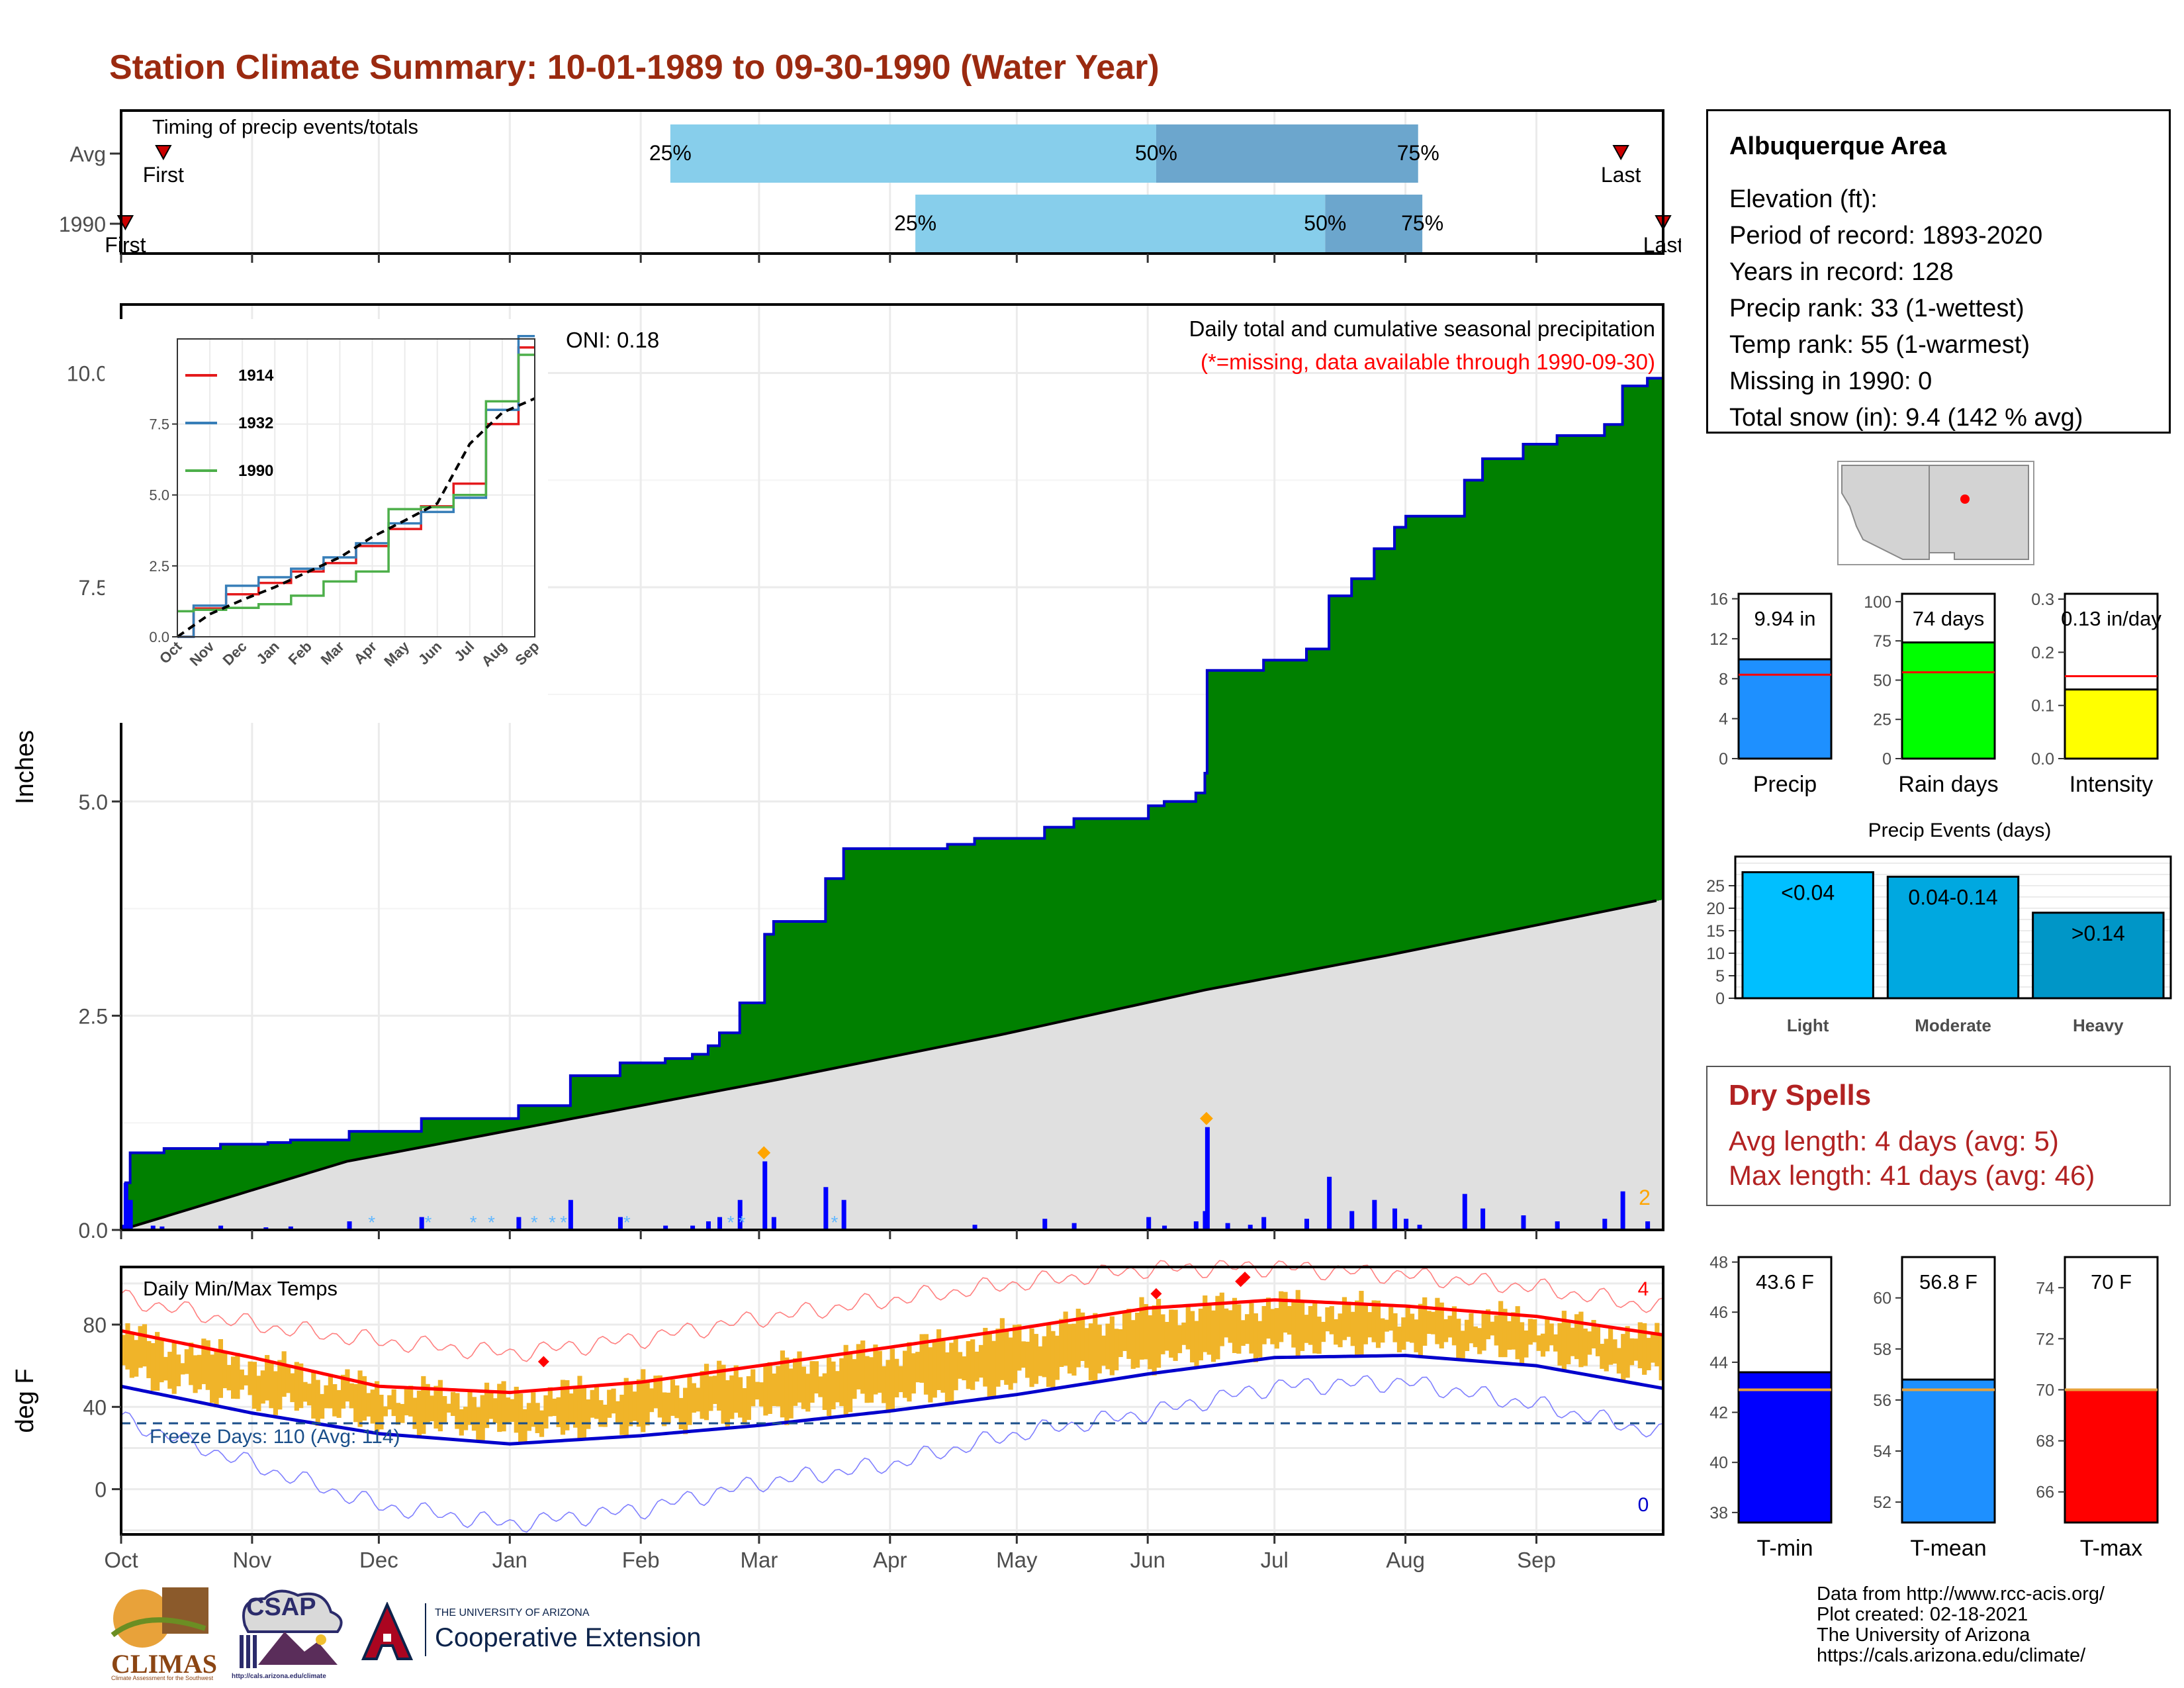 Image resolution: width=2184 pixels, height=1688 pixels. I want to click on gauge-bar-intensity, so click(2111, 724).